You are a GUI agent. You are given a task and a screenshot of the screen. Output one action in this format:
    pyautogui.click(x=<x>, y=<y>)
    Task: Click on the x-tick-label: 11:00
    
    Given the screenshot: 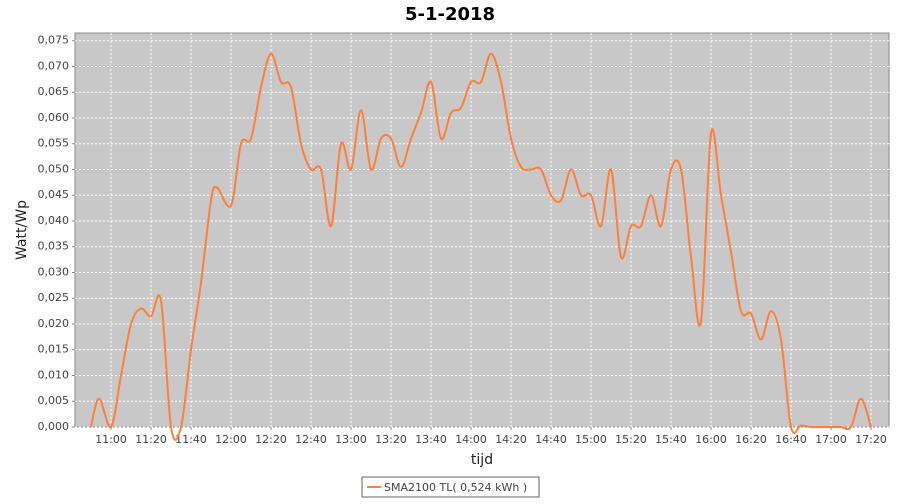 What is the action you would take?
    pyautogui.click(x=111, y=439)
    